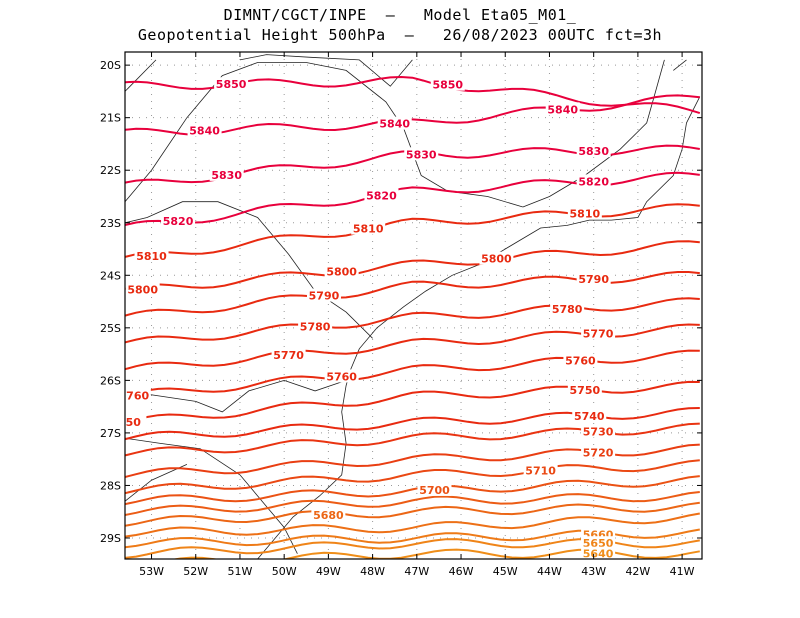 This screenshot has width=800, height=618. I want to click on chart-title-line1: DIMNT/CGCT/INPE – Model Eta05_M01_, so click(400, 15).